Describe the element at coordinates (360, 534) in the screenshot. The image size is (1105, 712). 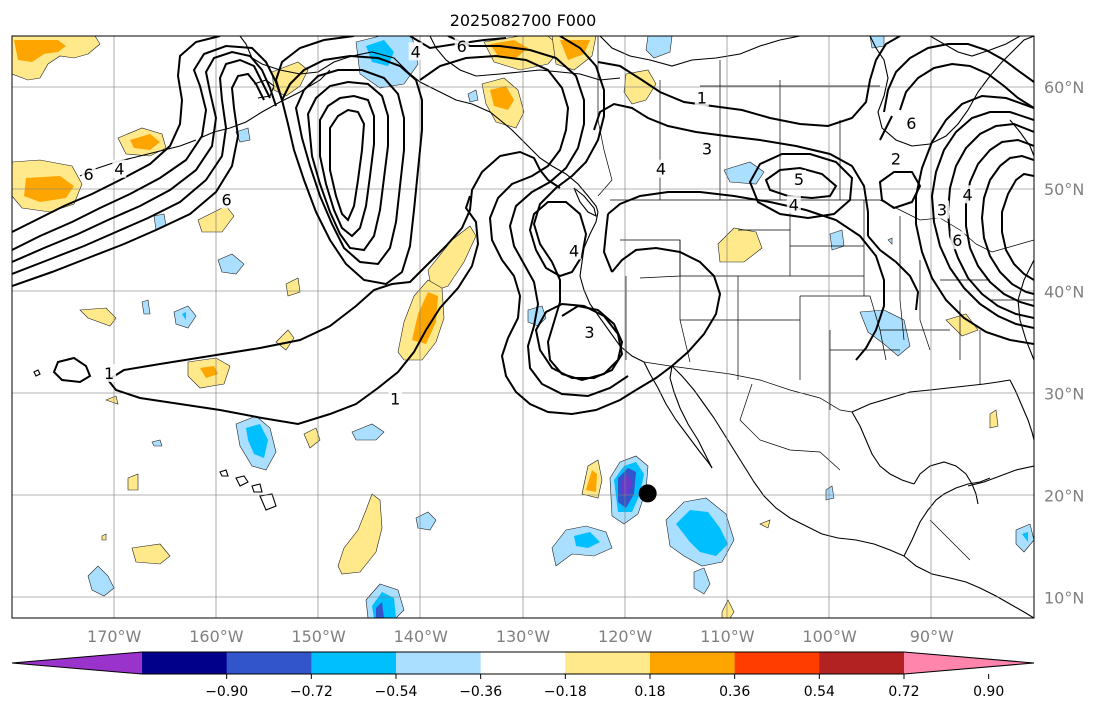
I see `fill-patch-south-central` at that location.